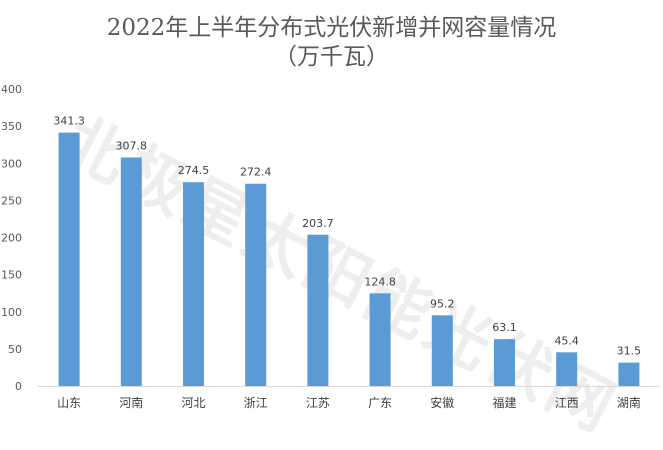 This screenshot has width=663, height=450. I want to click on data-label: 307.8, so click(132, 145).